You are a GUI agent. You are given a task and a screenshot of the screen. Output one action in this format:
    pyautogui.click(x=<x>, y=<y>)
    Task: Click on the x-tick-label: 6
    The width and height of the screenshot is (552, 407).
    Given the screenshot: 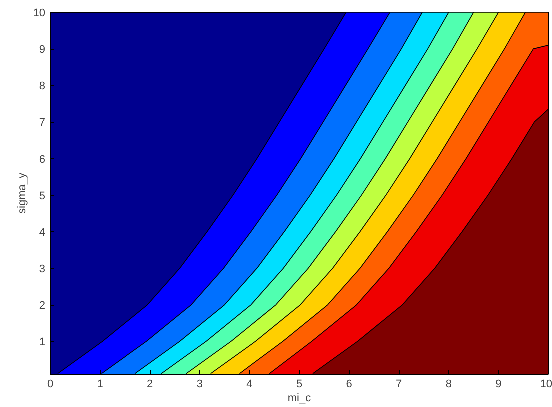 What is the action you would take?
    pyautogui.click(x=349, y=384)
    